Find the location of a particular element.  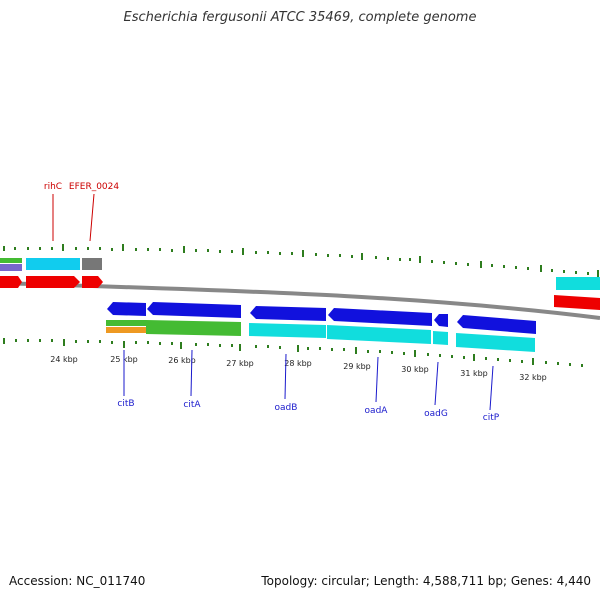

feature-right-cyan is located at coordinates (578, 283).